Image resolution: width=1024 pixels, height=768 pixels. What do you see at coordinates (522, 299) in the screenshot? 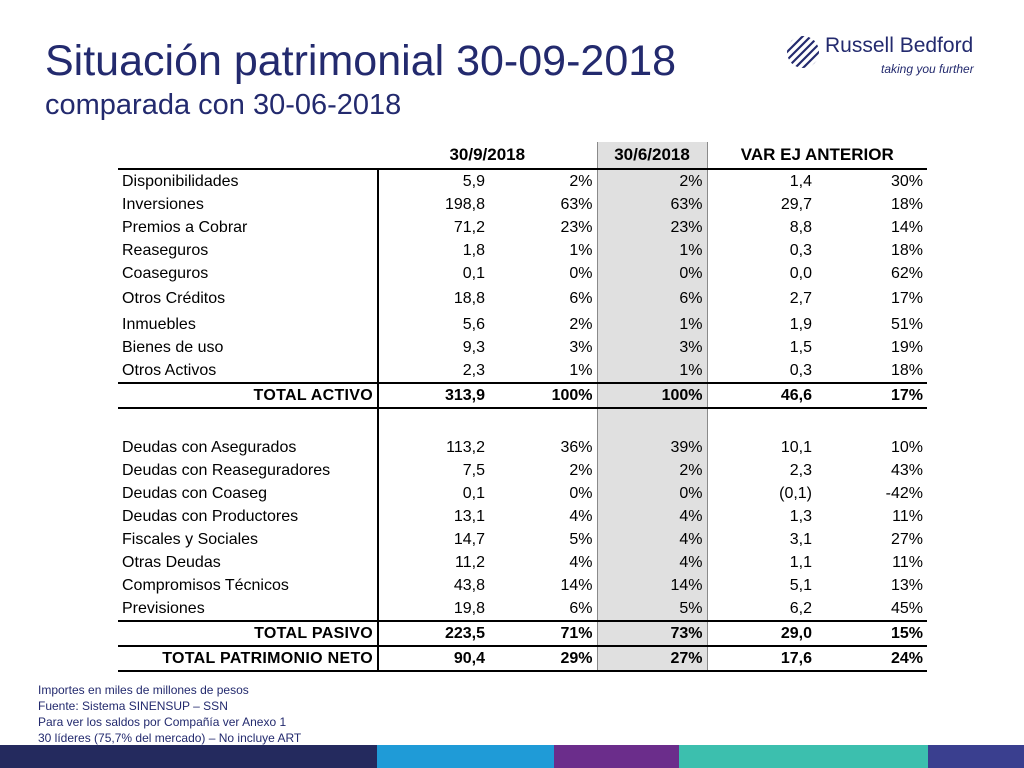
I see `table-row: Otros Créditos 18,8 6% 6% 2,7 17%` at bounding box center [522, 299].